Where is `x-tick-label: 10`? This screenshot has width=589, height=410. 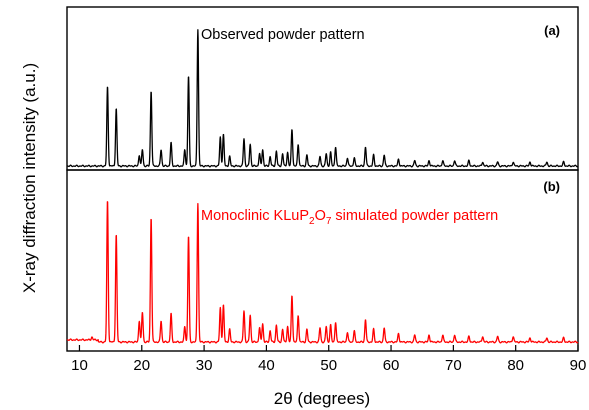 x-tick-label: 10 is located at coordinates (79, 365).